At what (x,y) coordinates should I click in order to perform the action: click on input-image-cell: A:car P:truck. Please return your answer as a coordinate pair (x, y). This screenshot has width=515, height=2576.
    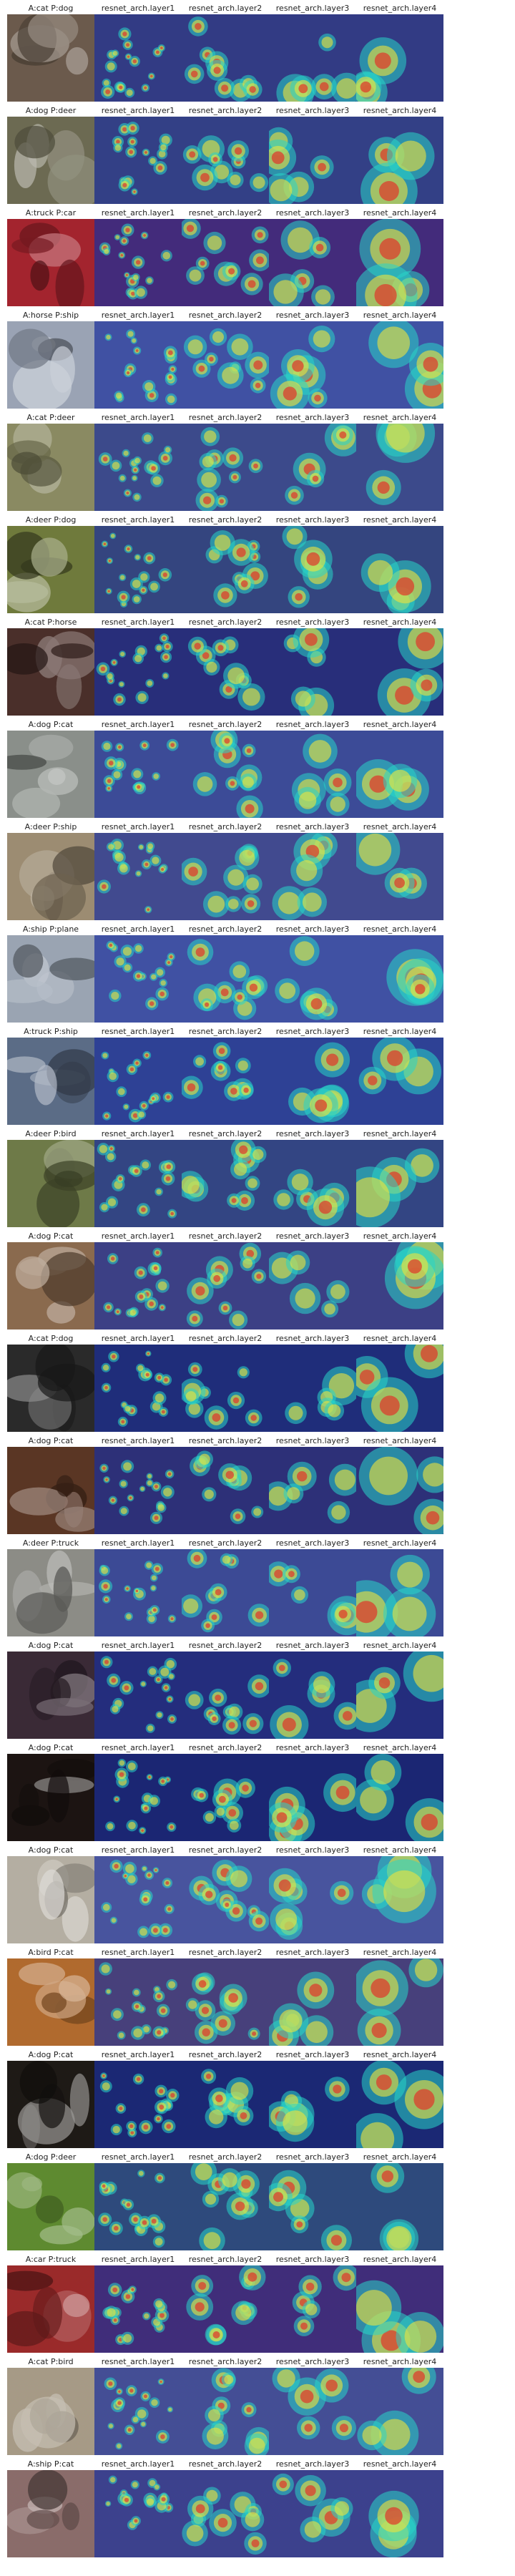
    Looking at the image, I should click on (51, 2303).